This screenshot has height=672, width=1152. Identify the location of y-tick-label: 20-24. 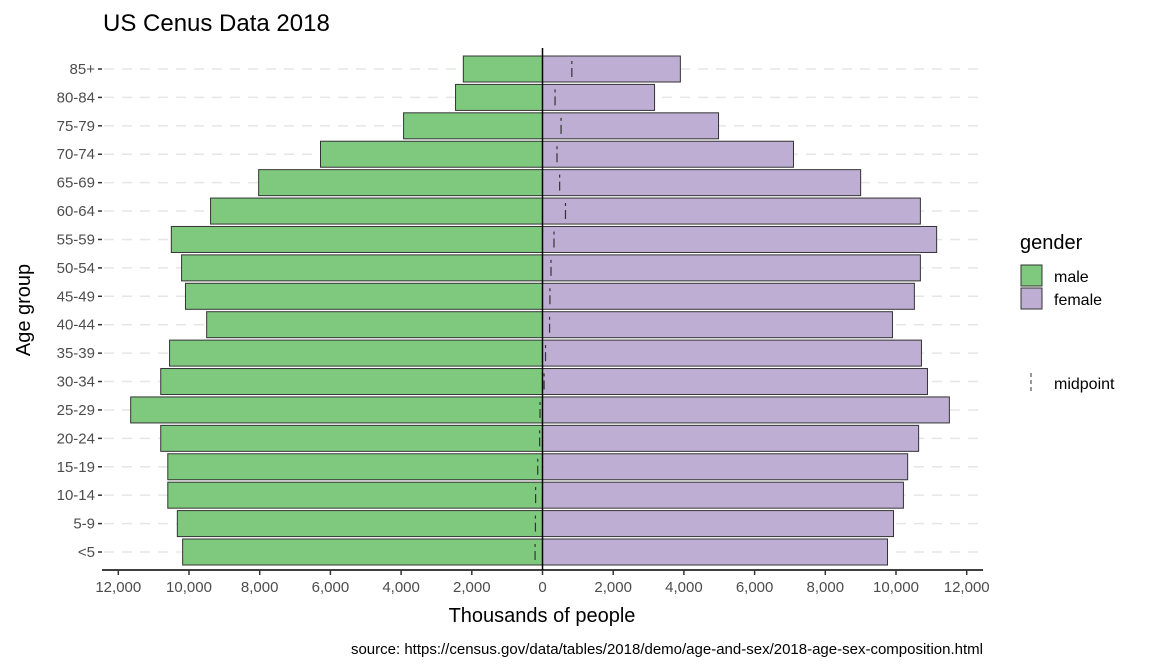
(76, 438).